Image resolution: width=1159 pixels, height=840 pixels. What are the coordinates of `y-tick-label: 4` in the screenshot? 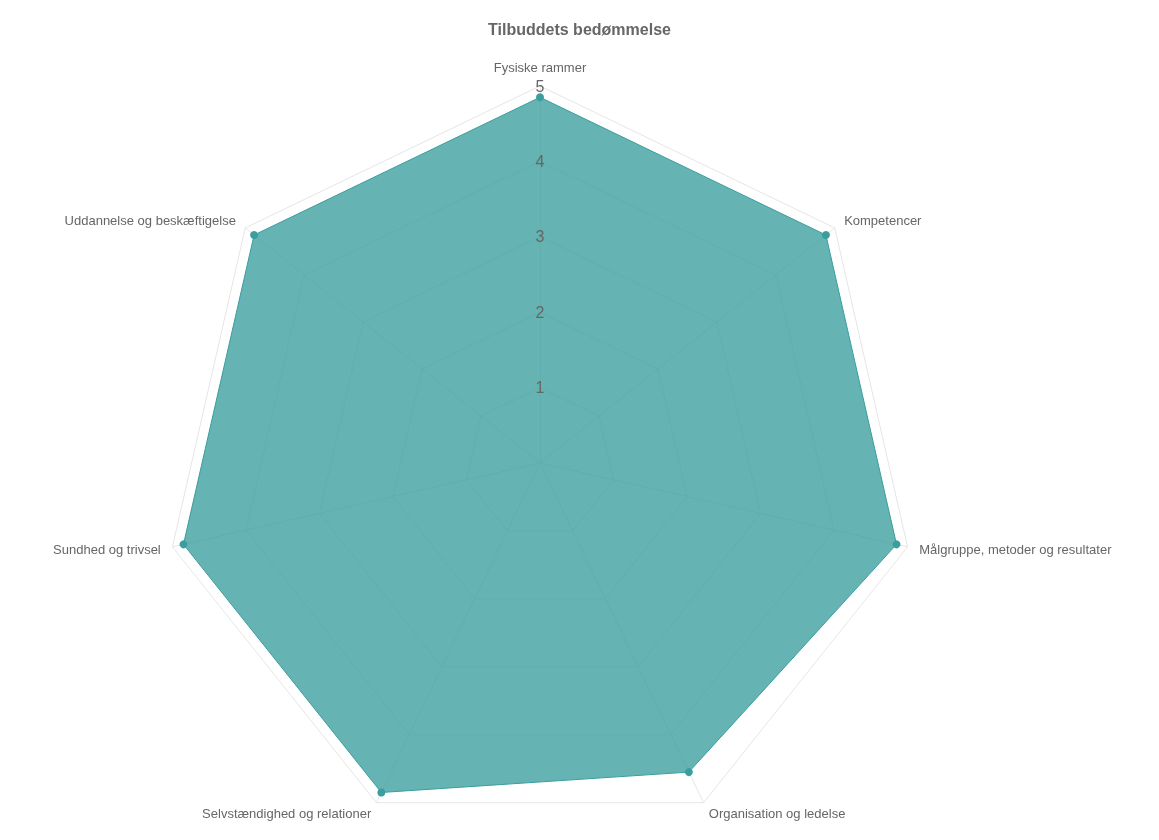 It's located at (540, 161).